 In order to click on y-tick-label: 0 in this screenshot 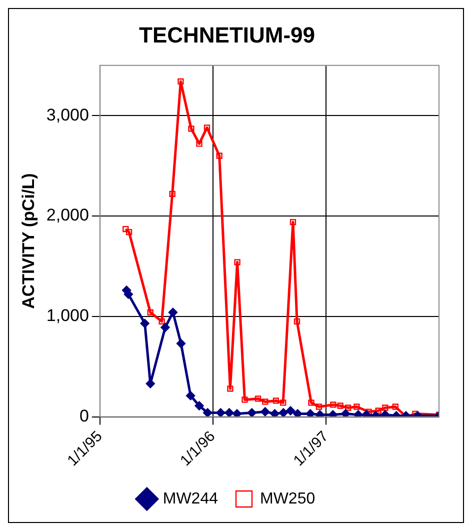, I will do `click(84, 416)`.